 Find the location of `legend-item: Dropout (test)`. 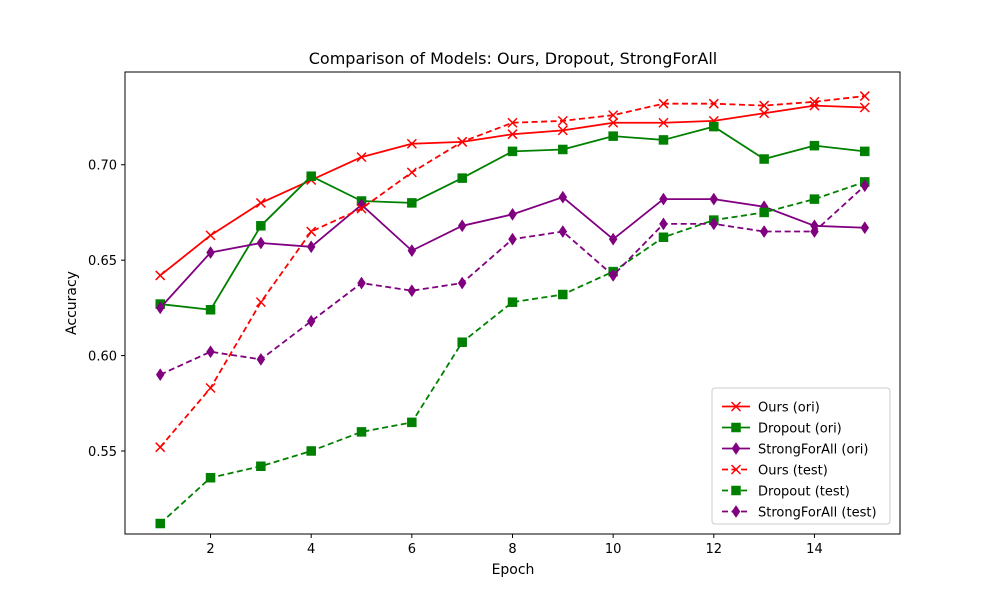

legend-item: Dropout (test) is located at coordinates (786, 492).